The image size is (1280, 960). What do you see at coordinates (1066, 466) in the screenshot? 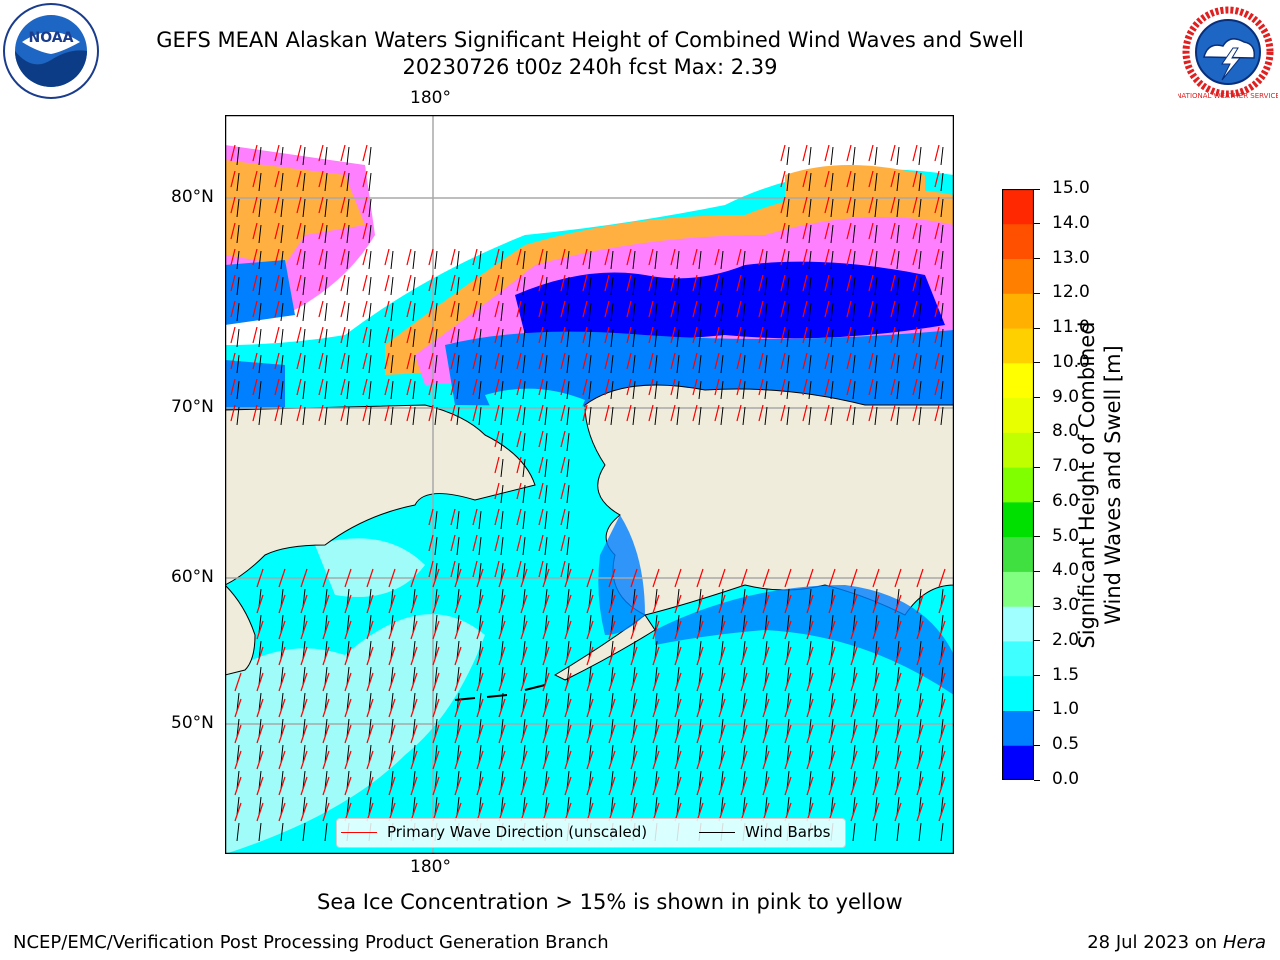
I see `colorbar-tick-label: 7.0` at bounding box center [1066, 466].